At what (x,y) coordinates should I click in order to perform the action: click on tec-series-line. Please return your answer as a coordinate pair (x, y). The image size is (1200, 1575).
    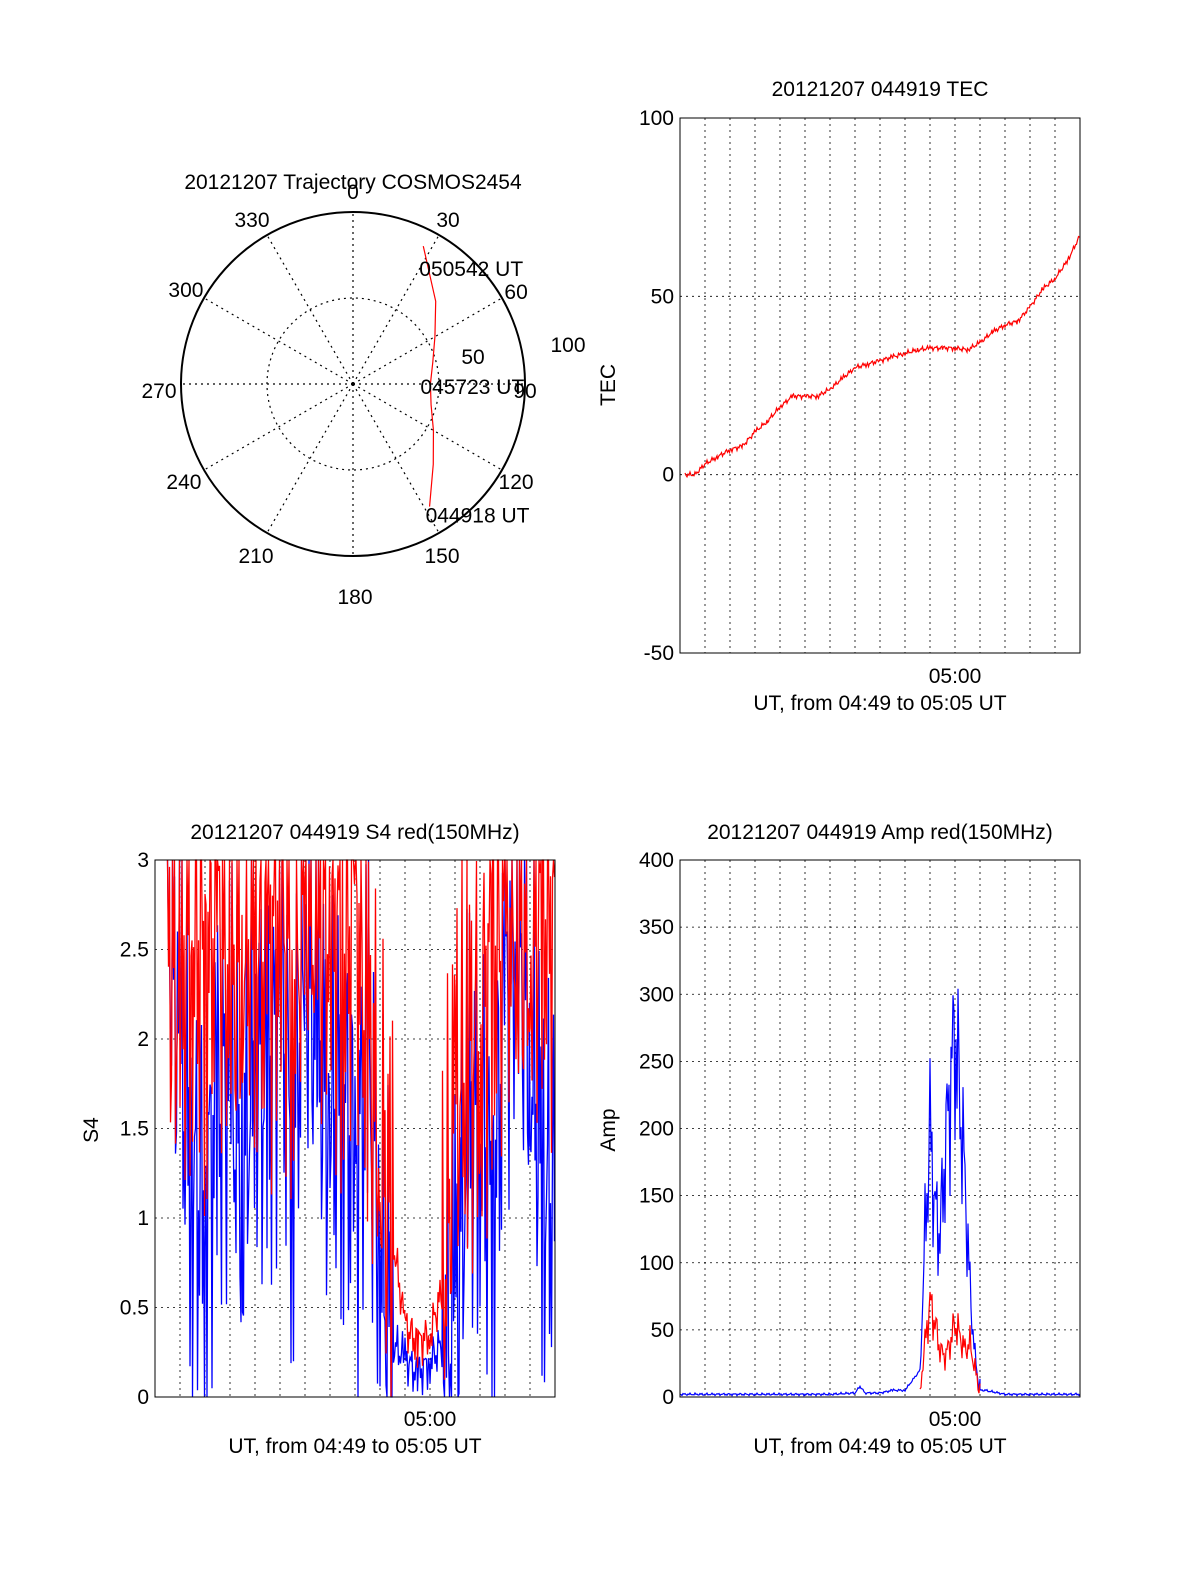
    Looking at the image, I should click on (882, 357).